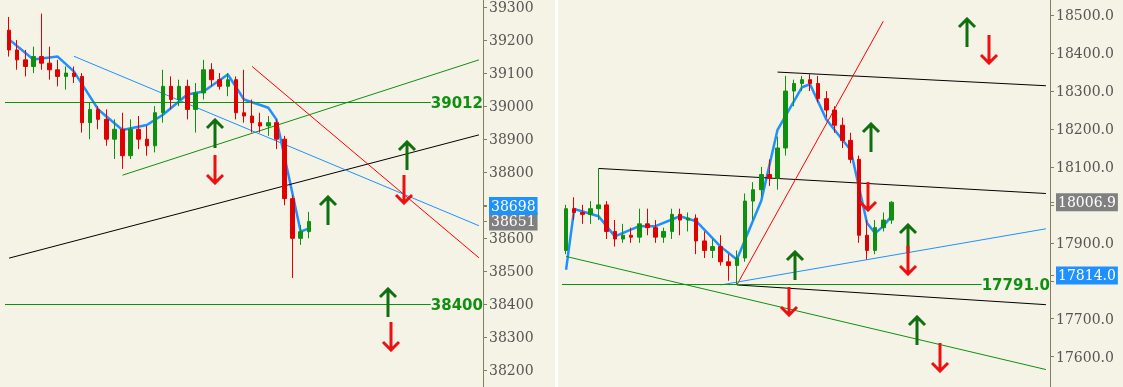 The width and height of the screenshot is (1123, 387). Describe the element at coordinates (511, 139) in the screenshot. I see `y-tick-label: 38900` at that location.